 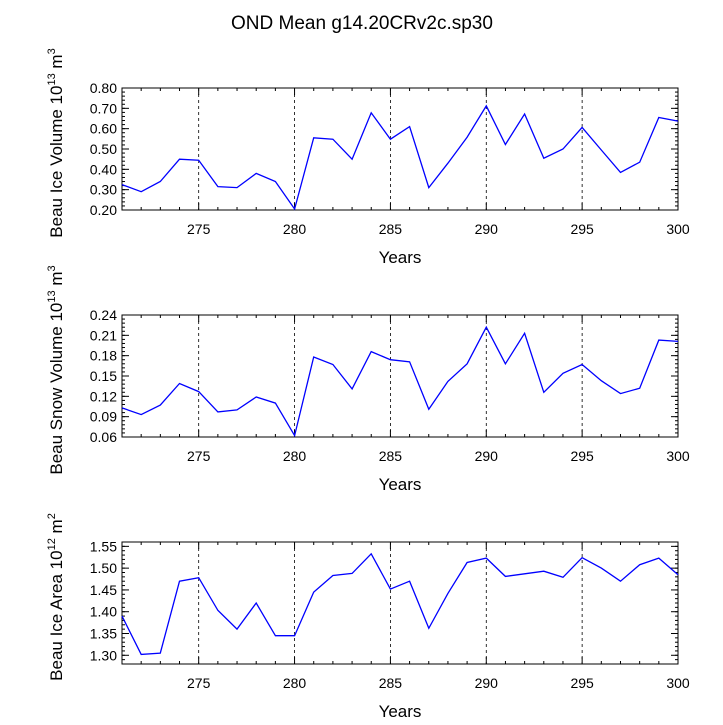 I want to click on y-axis-label-main: Beau Snow Volume 10, so click(x=56, y=389).